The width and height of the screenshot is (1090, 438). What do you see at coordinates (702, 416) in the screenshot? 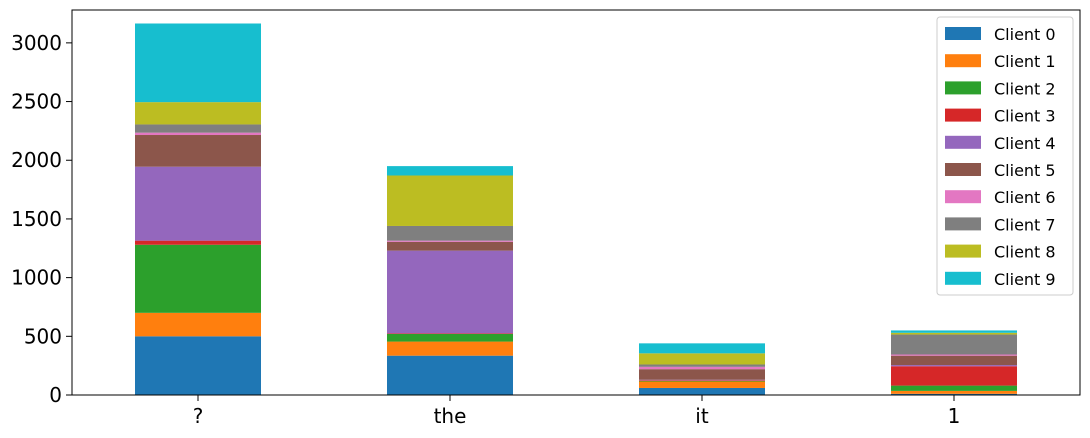
I see `x-tick-label-2: it` at bounding box center [702, 416].